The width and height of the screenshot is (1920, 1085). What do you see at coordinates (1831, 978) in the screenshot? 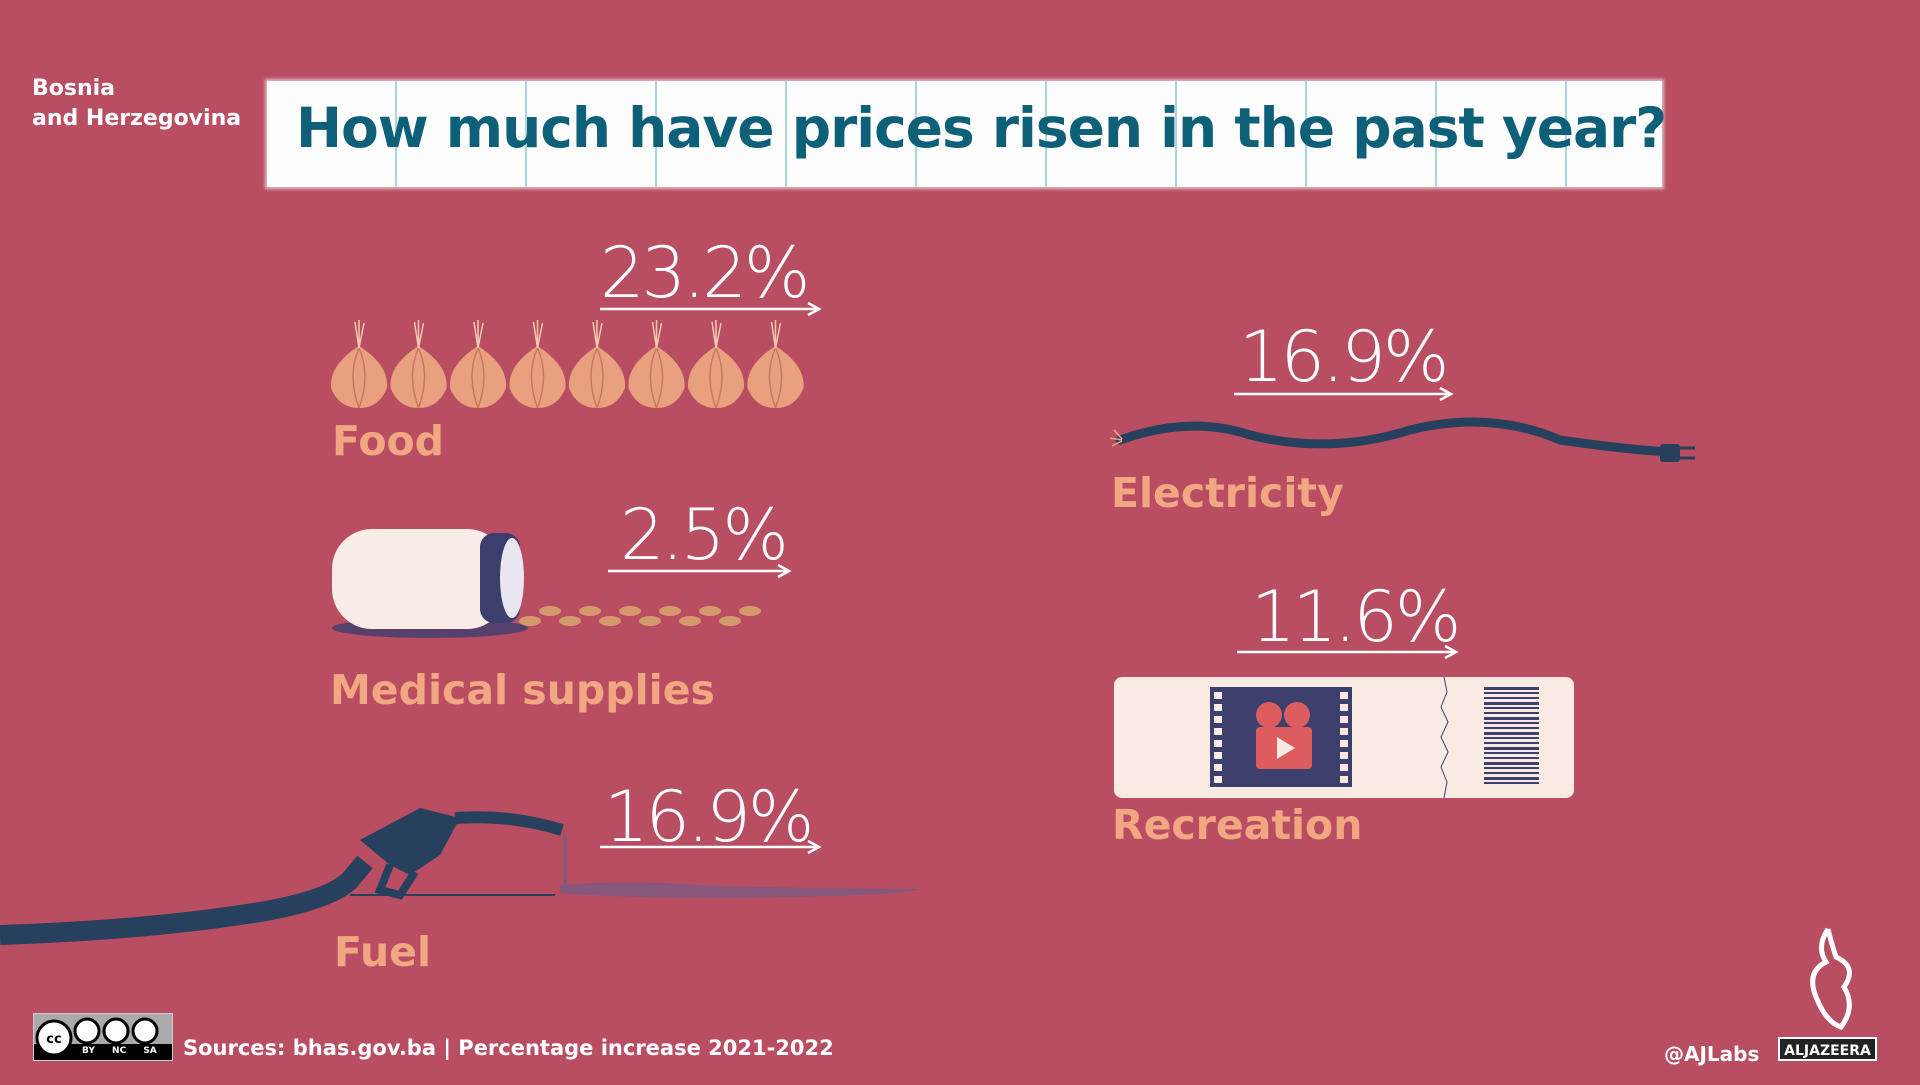
I see `aljazeera-calligraphy-icon` at bounding box center [1831, 978].